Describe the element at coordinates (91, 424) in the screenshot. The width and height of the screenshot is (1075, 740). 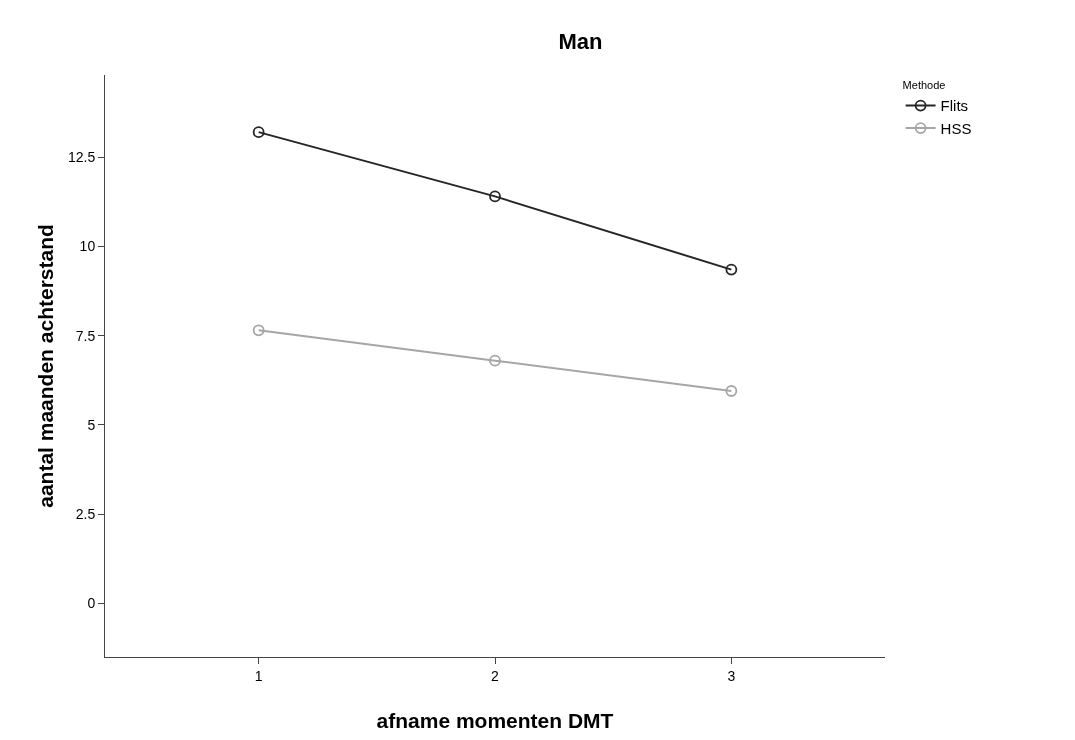
I see `y-tick-label: 5` at that location.